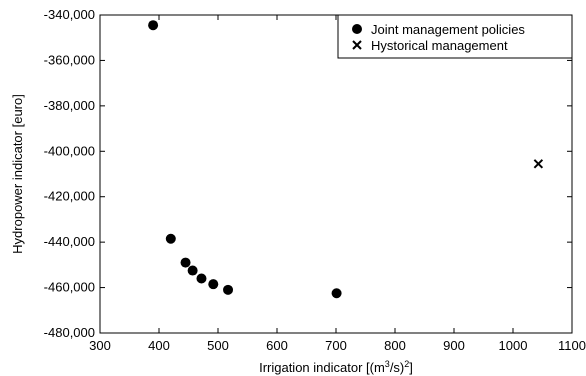 The width and height of the screenshot is (586, 376). I want to click on y-tick-label: -400,000, so click(69, 150).